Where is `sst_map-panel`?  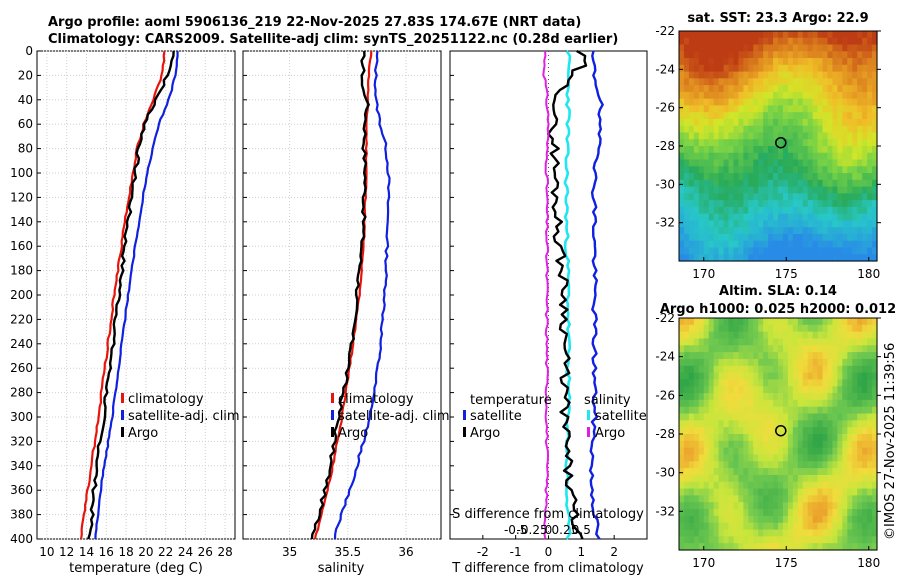
sst_map-panel is located at coordinates (779, 146).